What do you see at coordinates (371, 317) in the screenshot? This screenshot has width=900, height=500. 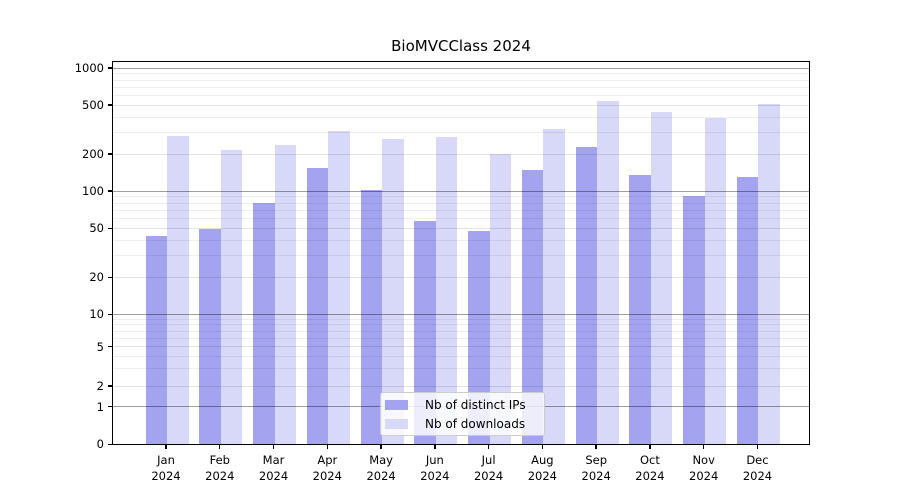 I see `bar-may-nb-of-distinct-ips` at bounding box center [371, 317].